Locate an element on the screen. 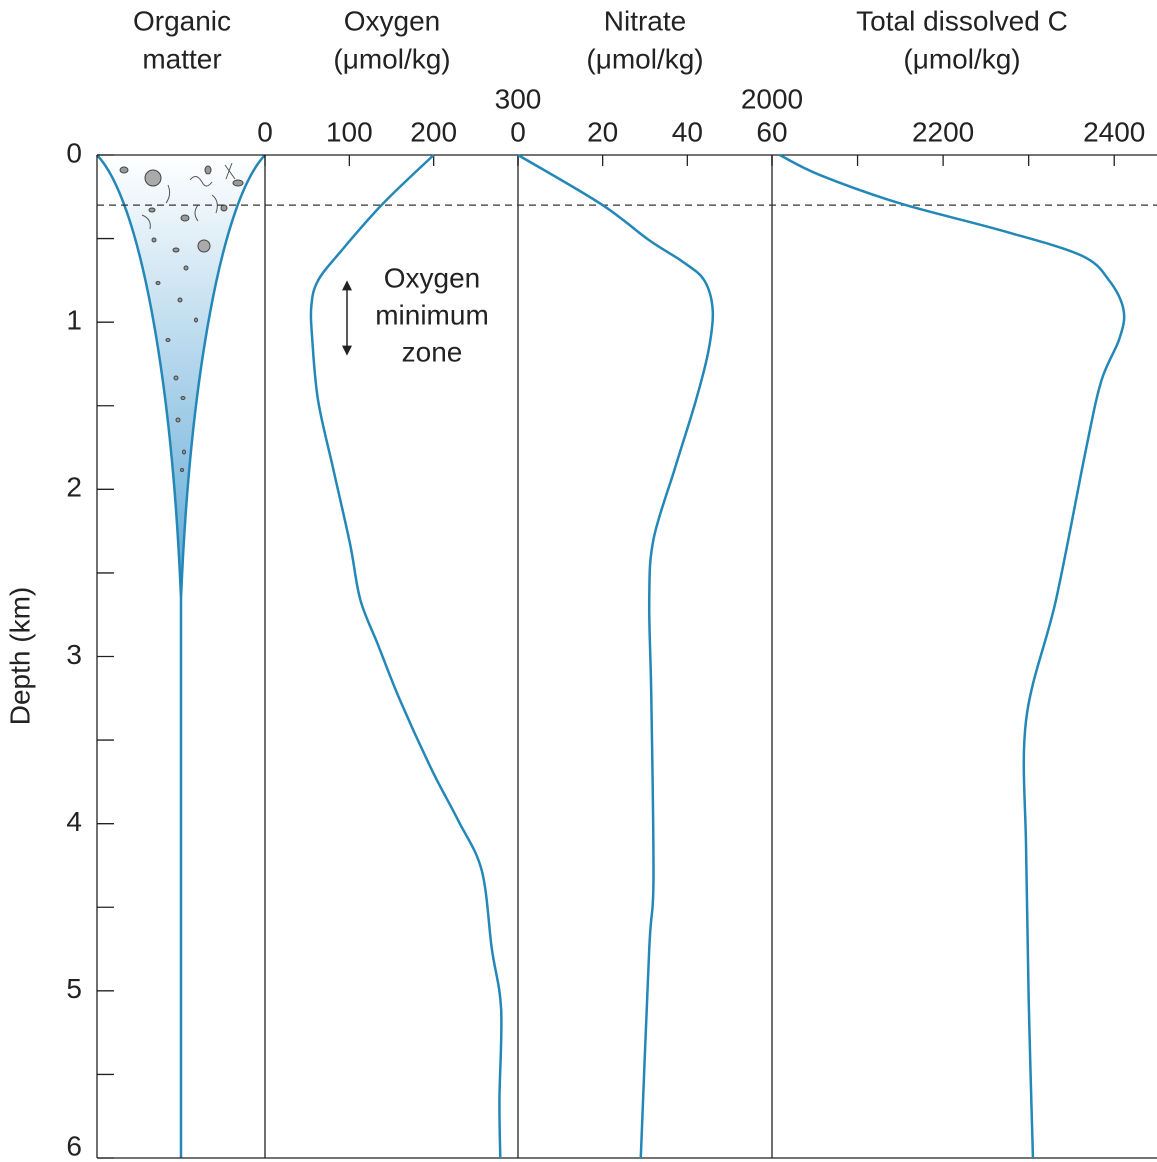 This screenshot has height=1162, width=1157. annotation: Oxygen is located at coordinates (432, 277).